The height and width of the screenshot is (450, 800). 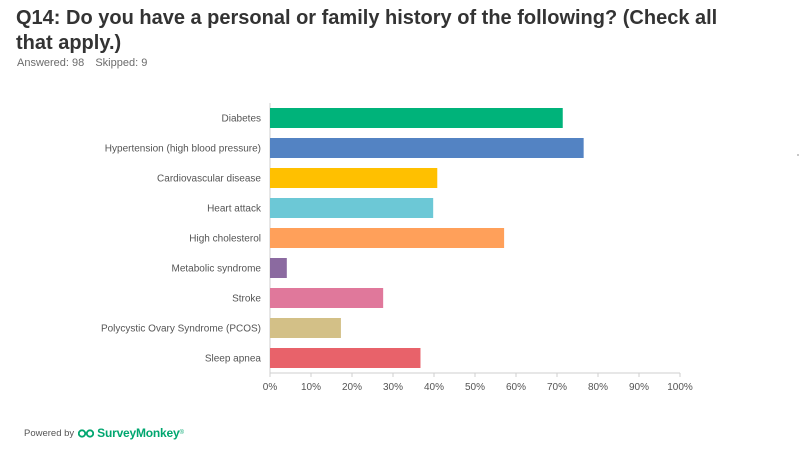 What do you see at coordinates (49, 433) in the screenshot?
I see `powered-by-label: Powered by` at bounding box center [49, 433].